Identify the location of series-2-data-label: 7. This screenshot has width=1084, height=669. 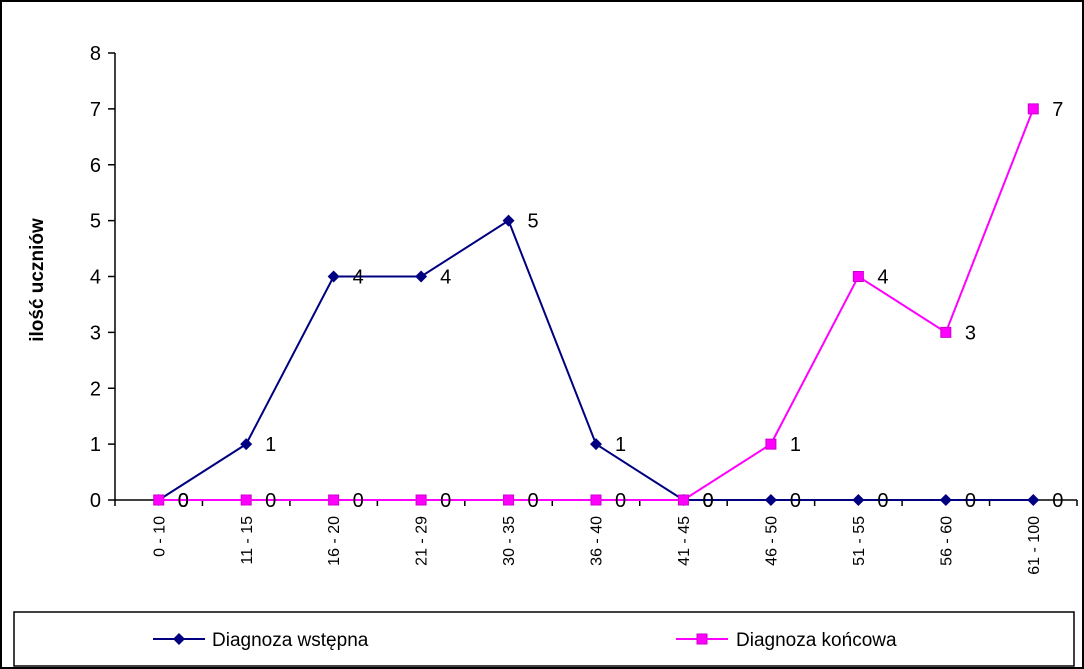
(1057, 110).